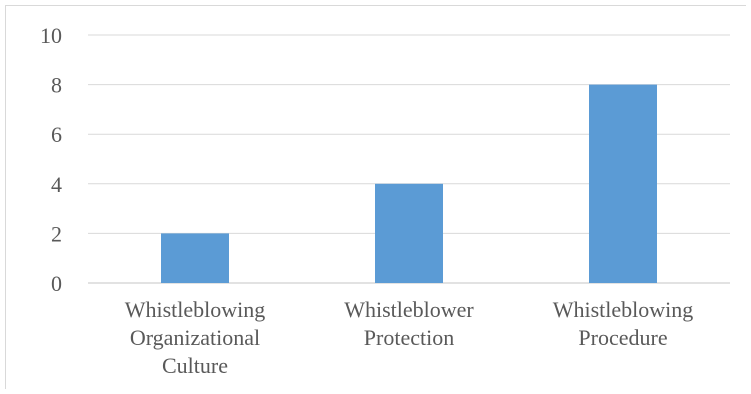  Describe the element at coordinates (623, 323) in the screenshot. I see `x-category-label: Whistleblowing Procedure` at that location.